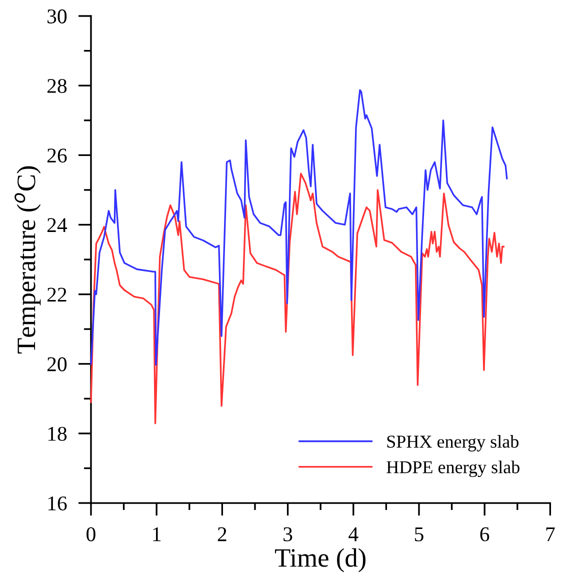  I want to click on legend-label: HDPE energy slab, so click(453, 469).